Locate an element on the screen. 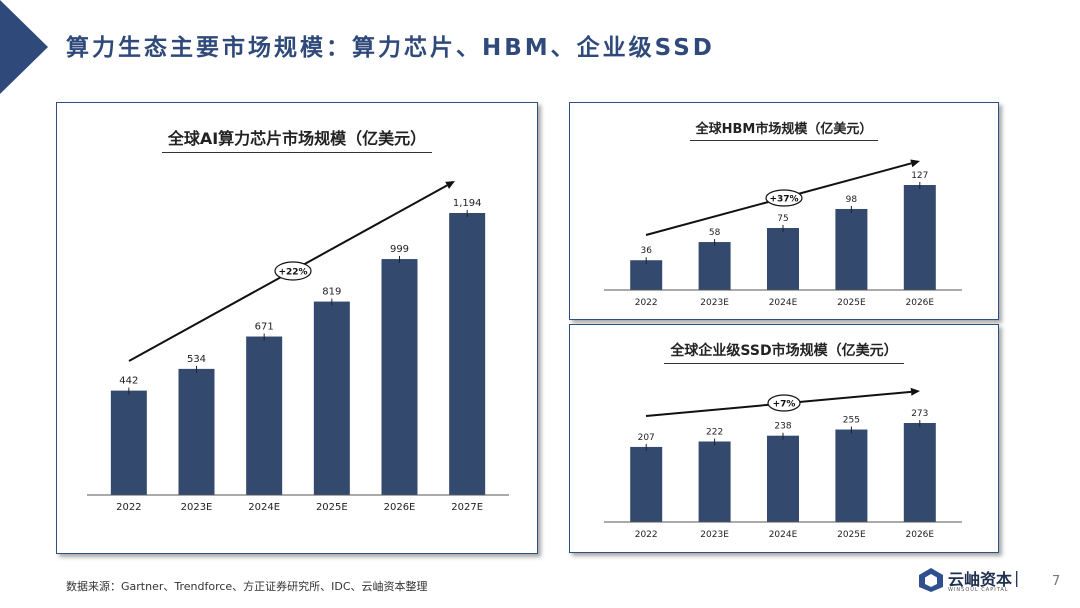 The height and width of the screenshot is (608, 1080). page-number: 7 is located at coordinates (1056, 581).